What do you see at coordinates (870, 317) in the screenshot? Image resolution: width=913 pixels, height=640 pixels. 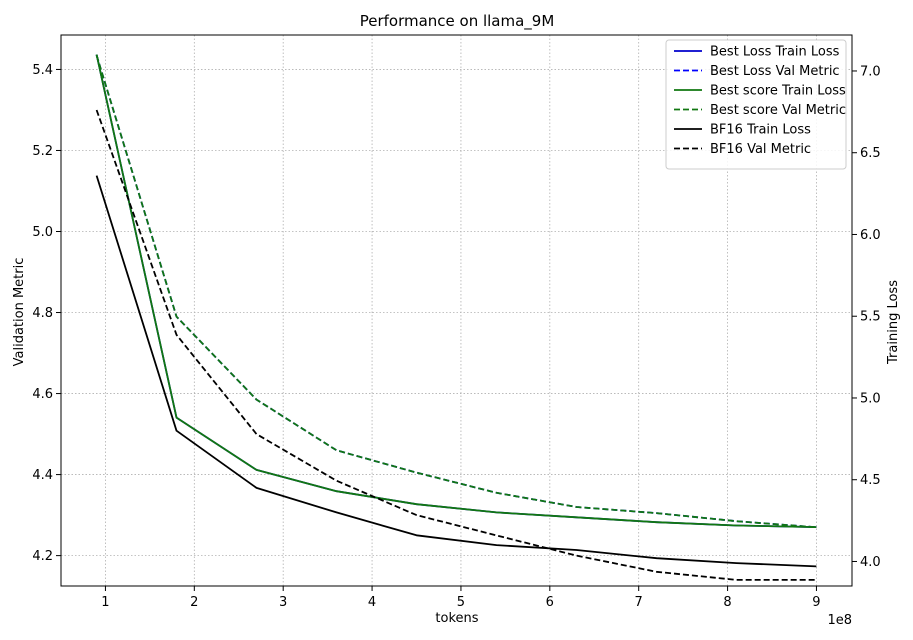 I see `y-right-tick-label: 5.5` at bounding box center [870, 317].